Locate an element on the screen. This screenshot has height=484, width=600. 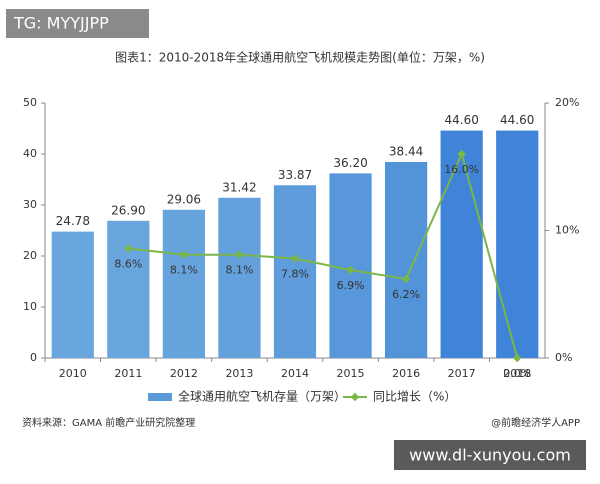
x-tick-label: 2018 is located at coordinates (517, 373).